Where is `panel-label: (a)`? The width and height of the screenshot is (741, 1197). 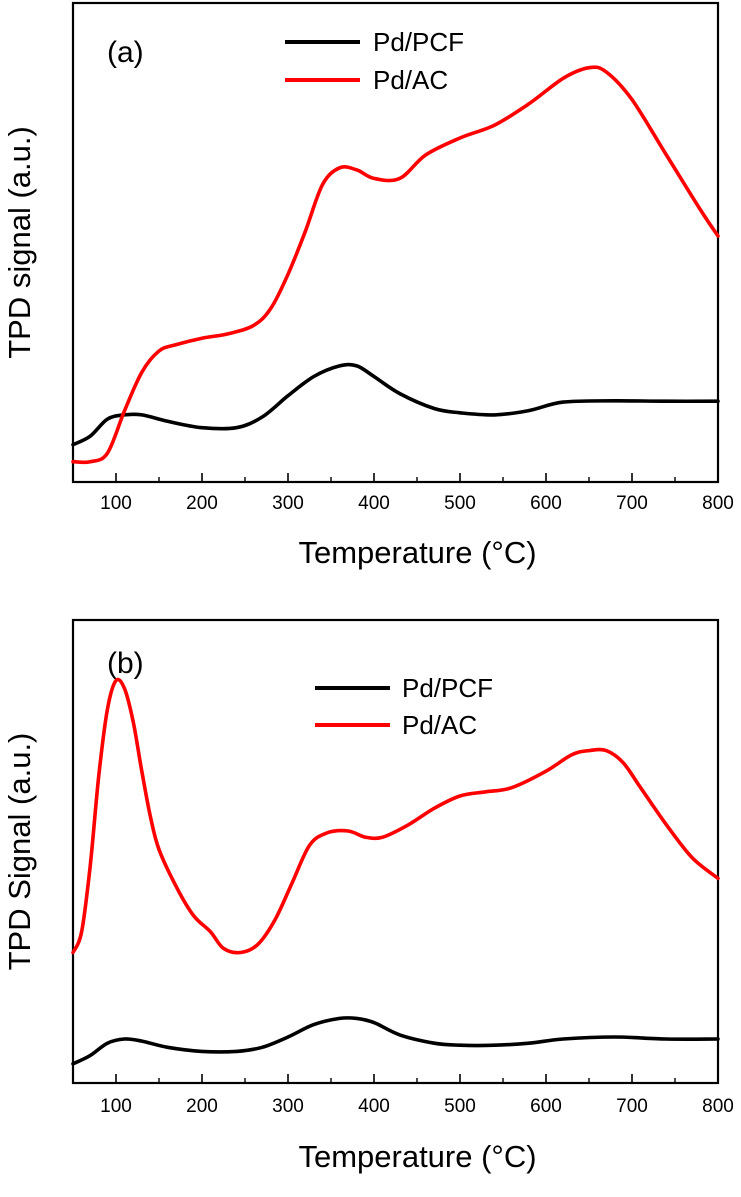 panel-label: (a) is located at coordinates (125, 52).